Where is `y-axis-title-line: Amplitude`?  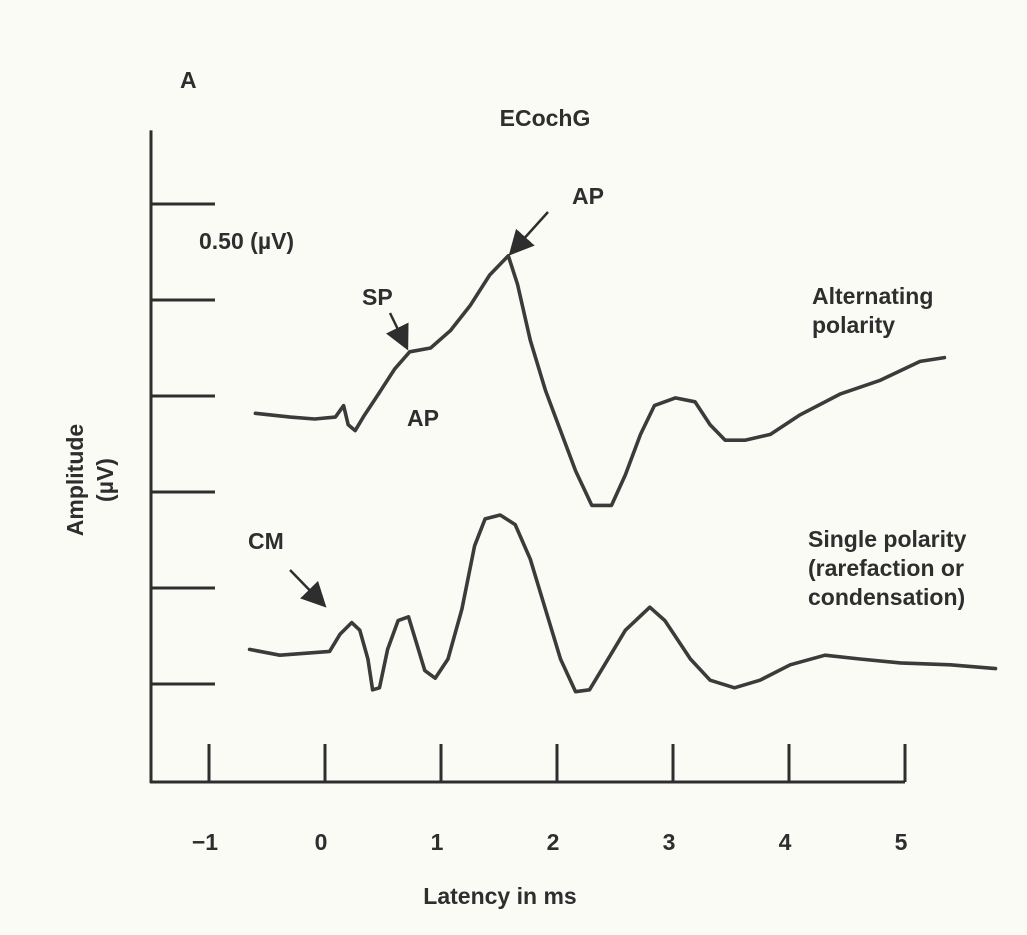 y-axis-title-line: Amplitude is located at coordinates (75, 480).